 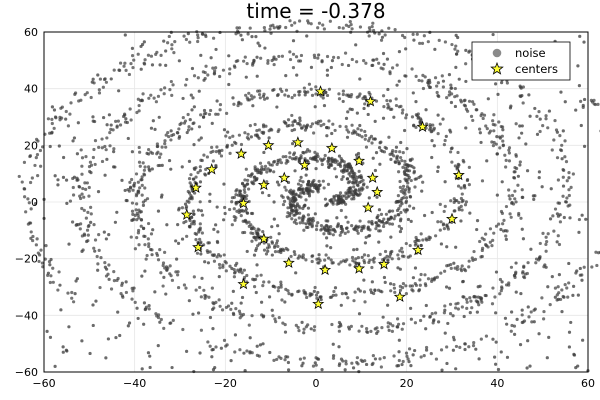 I want to click on y-tick-label: 0, so click(x=34, y=202).